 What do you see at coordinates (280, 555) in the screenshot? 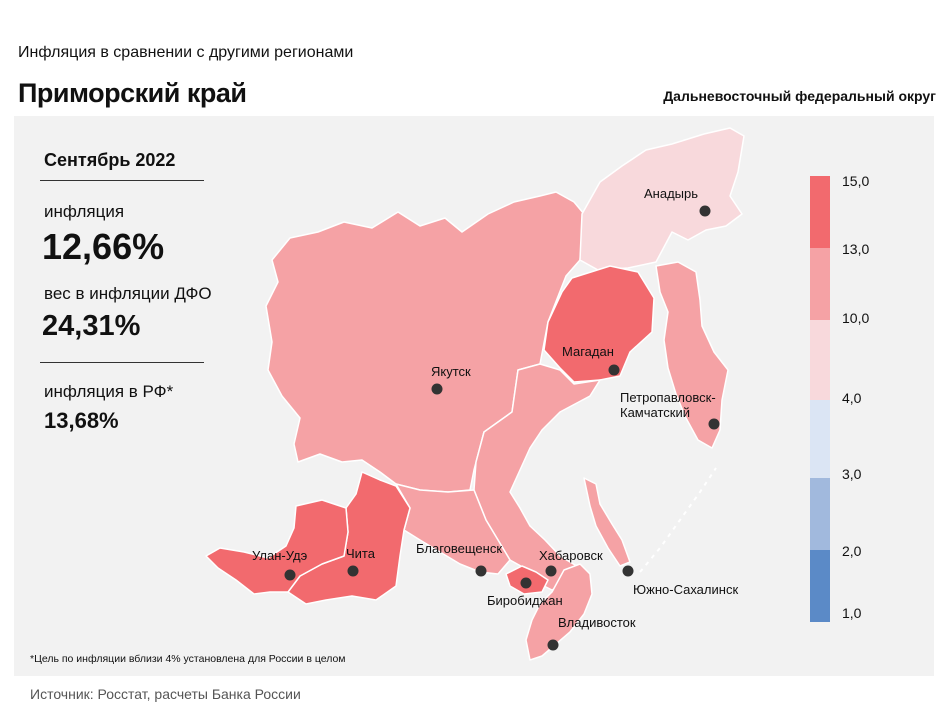
I see `city-4-label: Улан-Удэ` at bounding box center [280, 555].